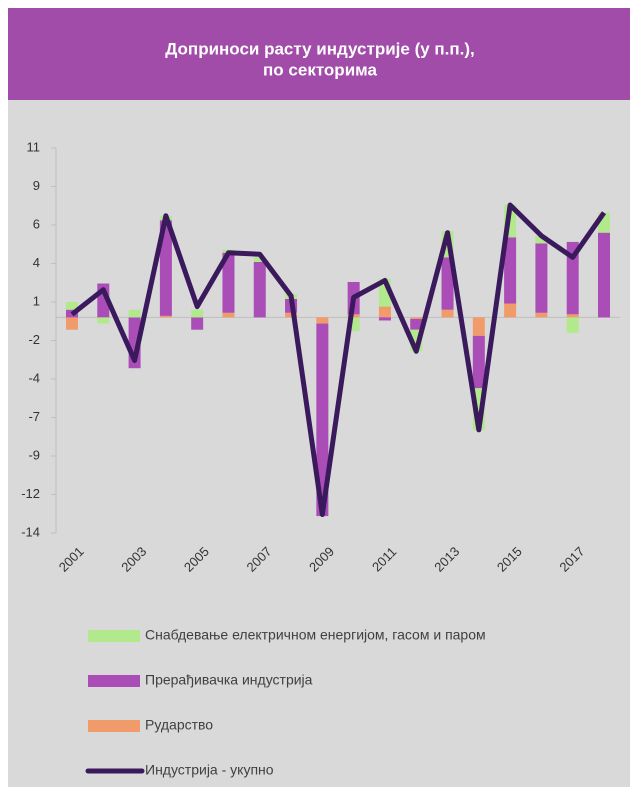  Describe the element at coordinates (34, 416) in the screenshot. I see `y-tick-label: -7` at that location.